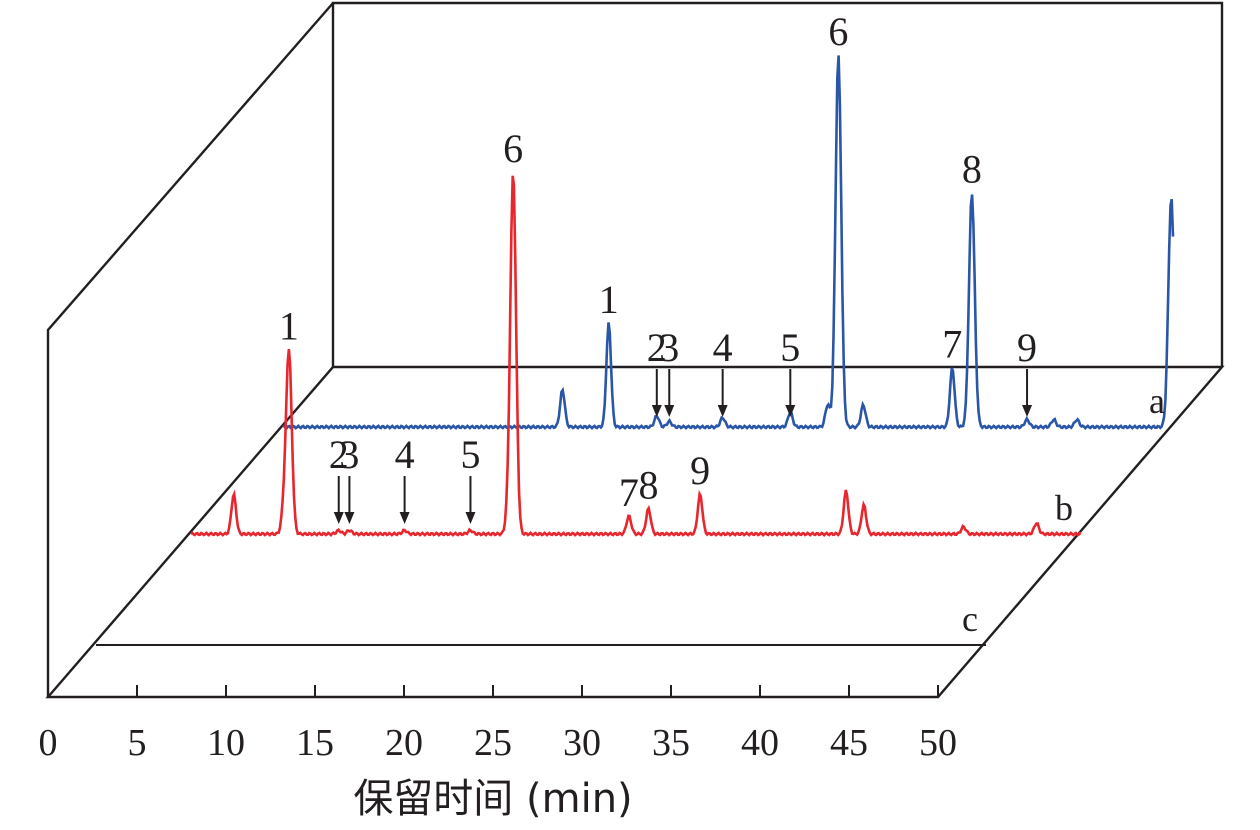 This screenshot has width=1260, height=830. I want to click on x-tick-label-50: 50, so click(938, 743).